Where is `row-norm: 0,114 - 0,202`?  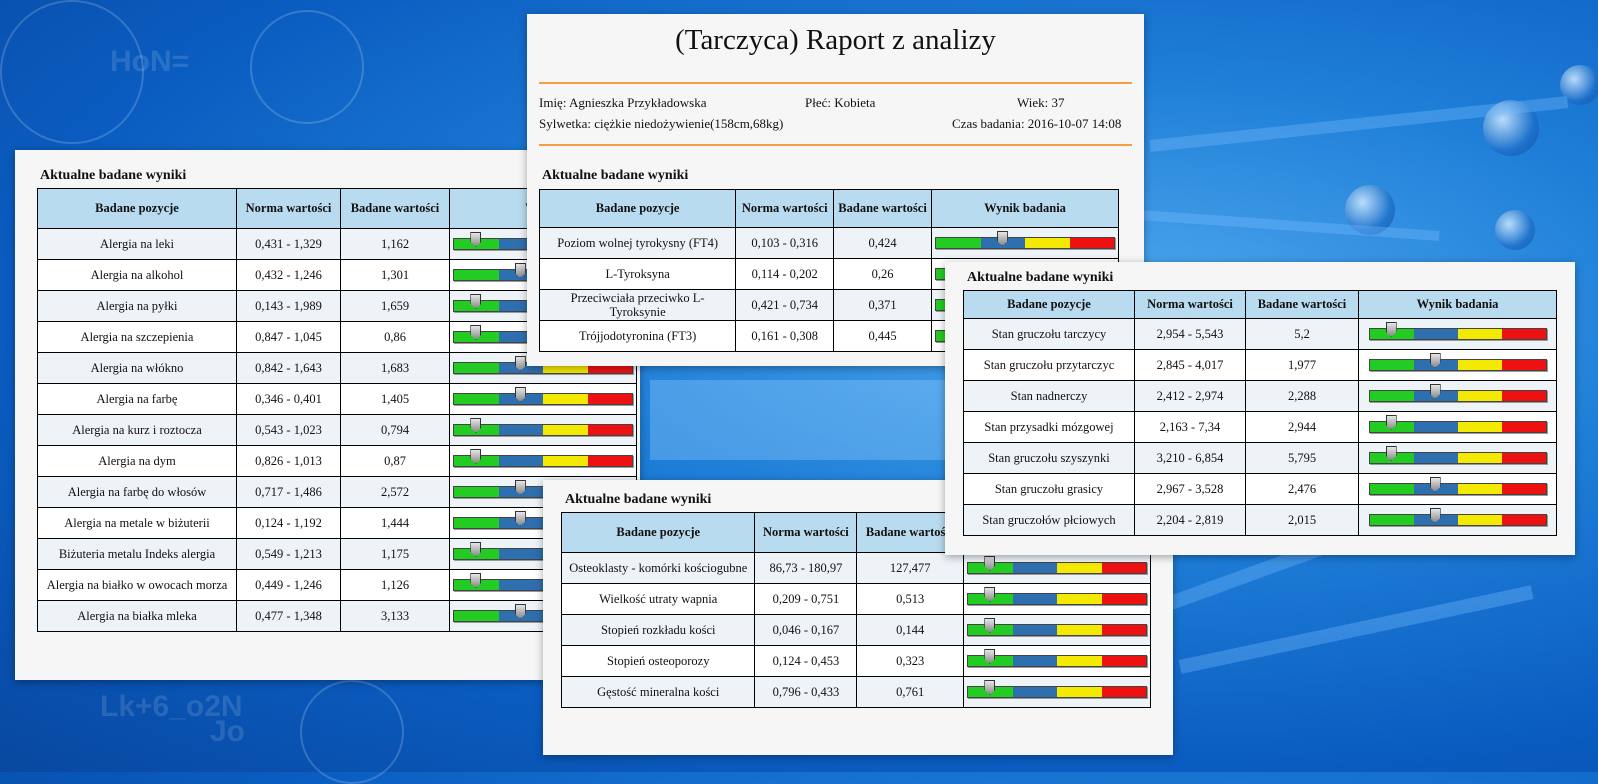
row-norm: 0,114 - 0,202 is located at coordinates (785, 274).